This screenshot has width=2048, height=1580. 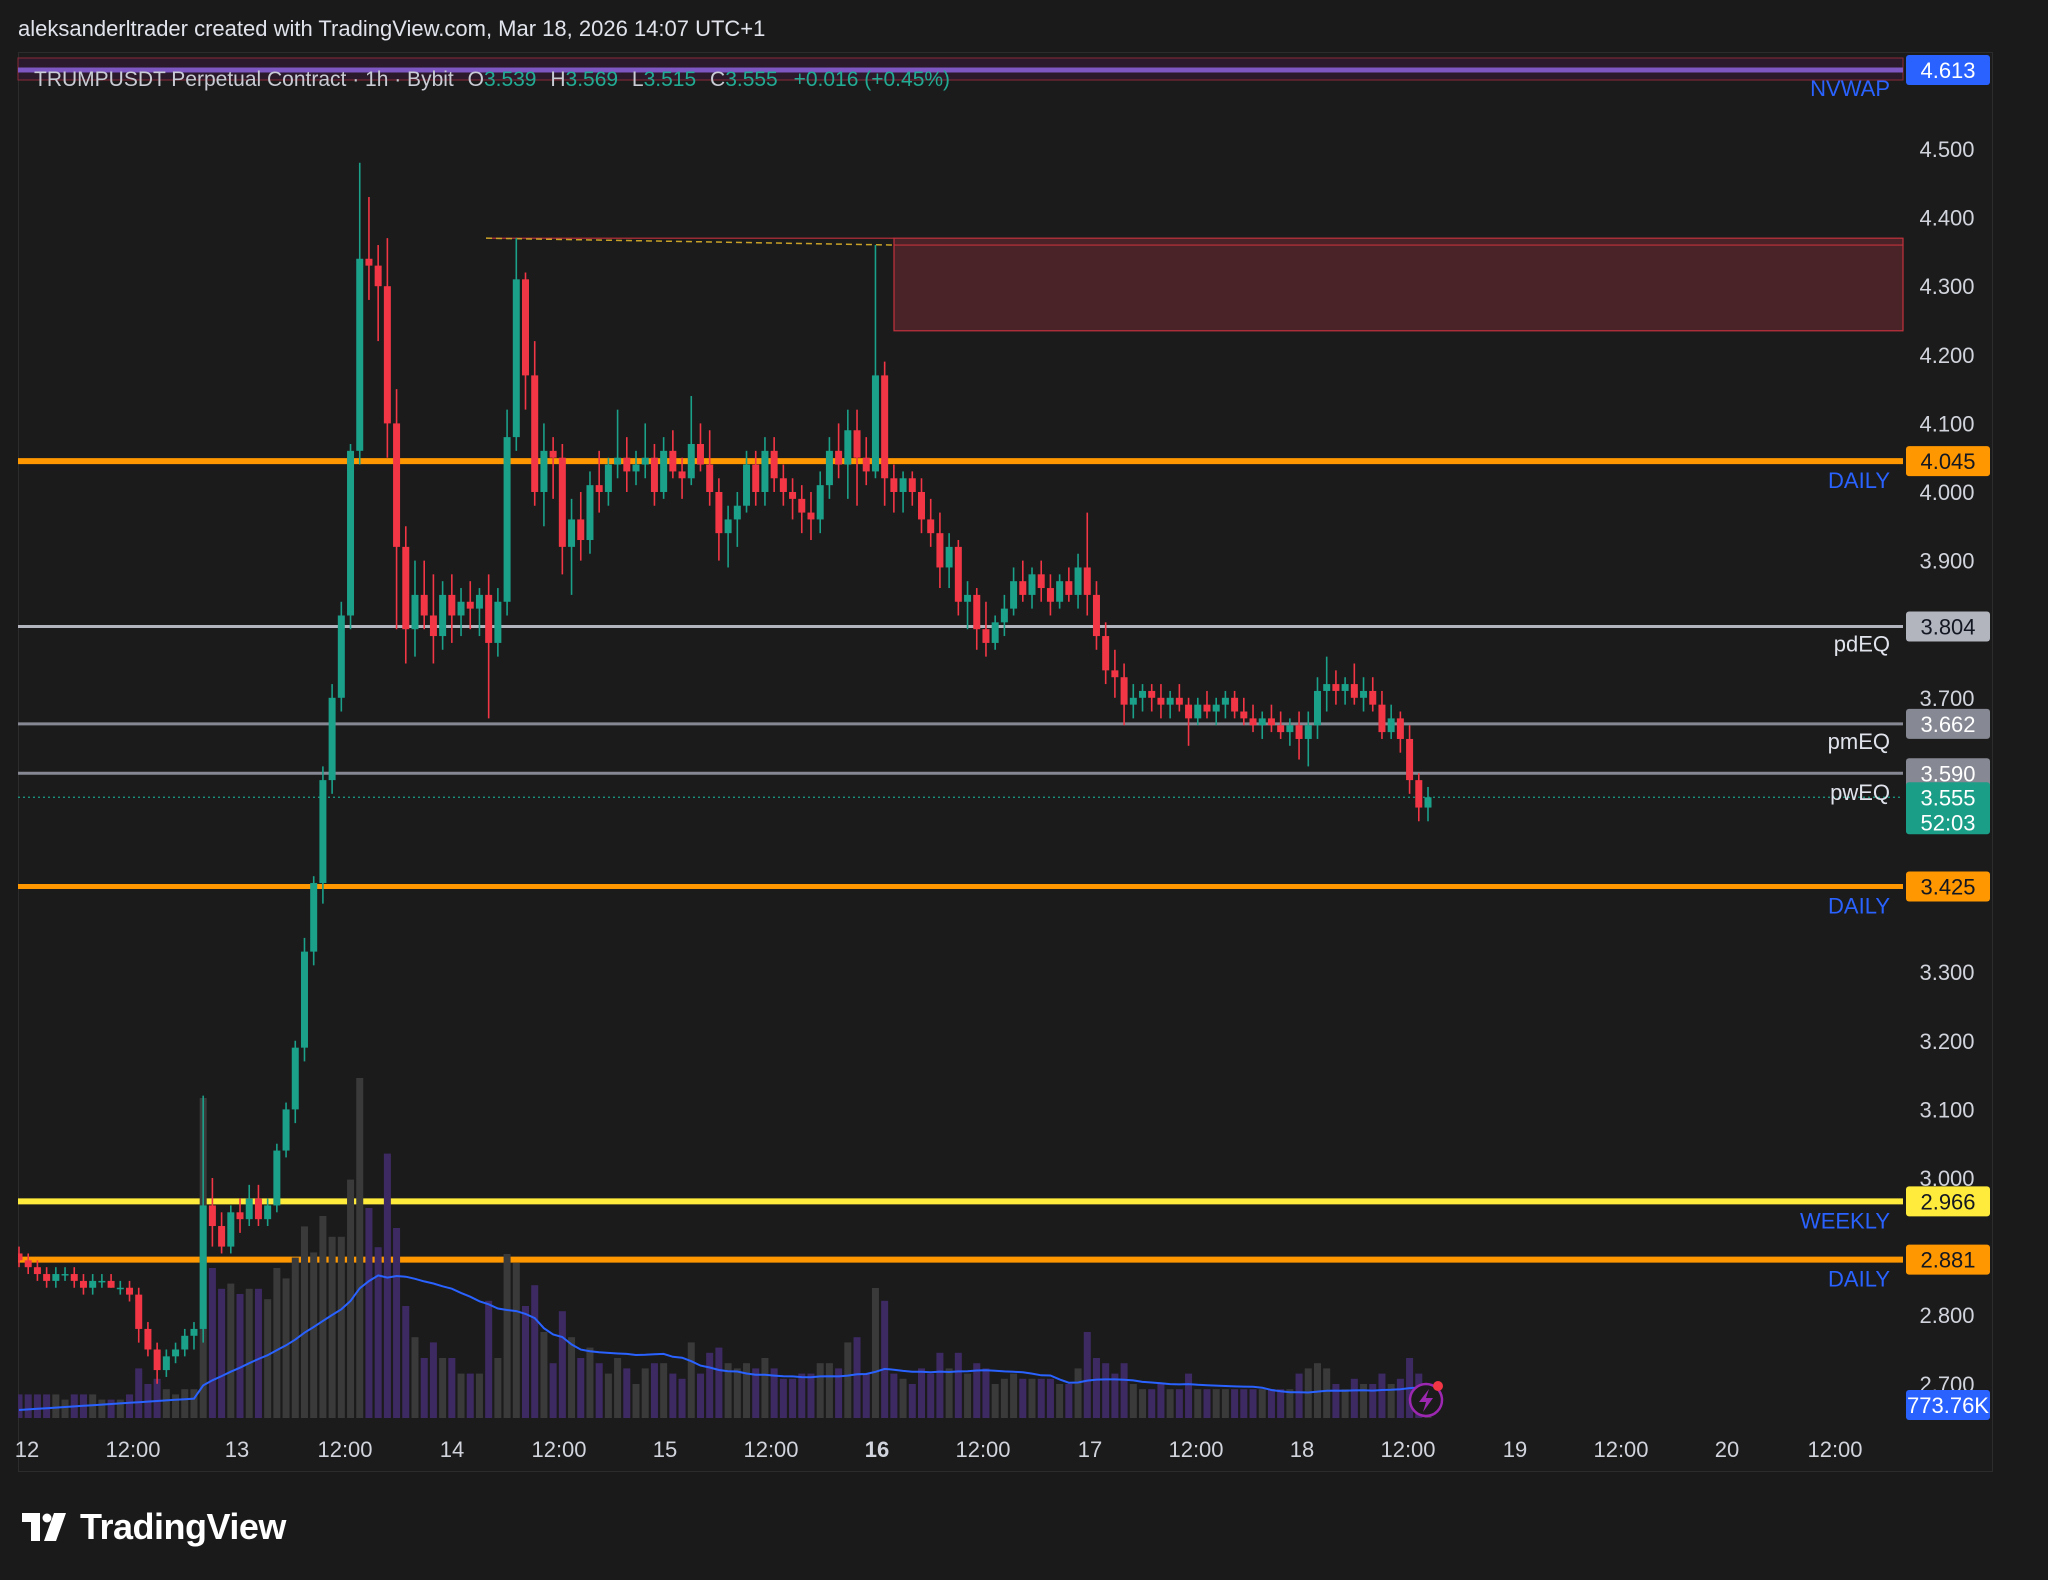 What do you see at coordinates (1947, 797) in the screenshot?
I see `current-price-text: 3.555` at bounding box center [1947, 797].